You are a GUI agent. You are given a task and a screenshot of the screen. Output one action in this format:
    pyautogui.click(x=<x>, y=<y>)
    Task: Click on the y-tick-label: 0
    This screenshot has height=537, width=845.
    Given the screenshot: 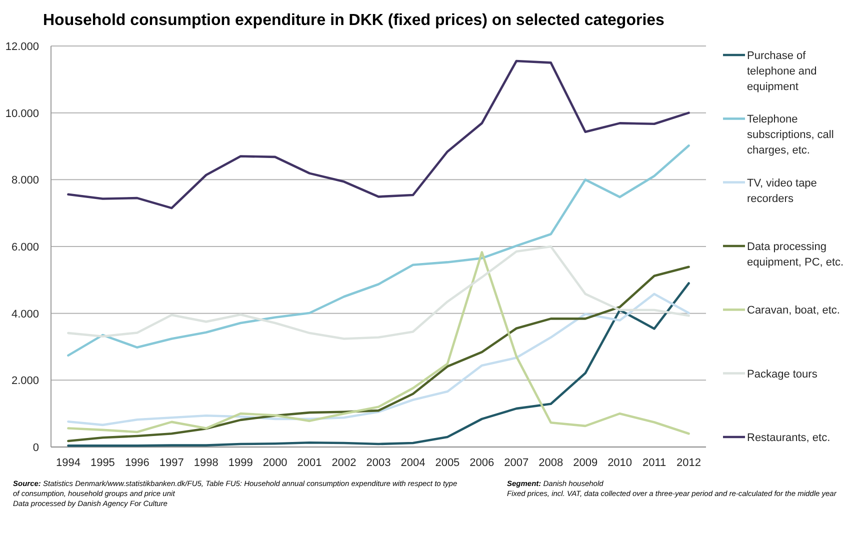 What is the action you would take?
    pyautogui.click(x=35, y=448)
    